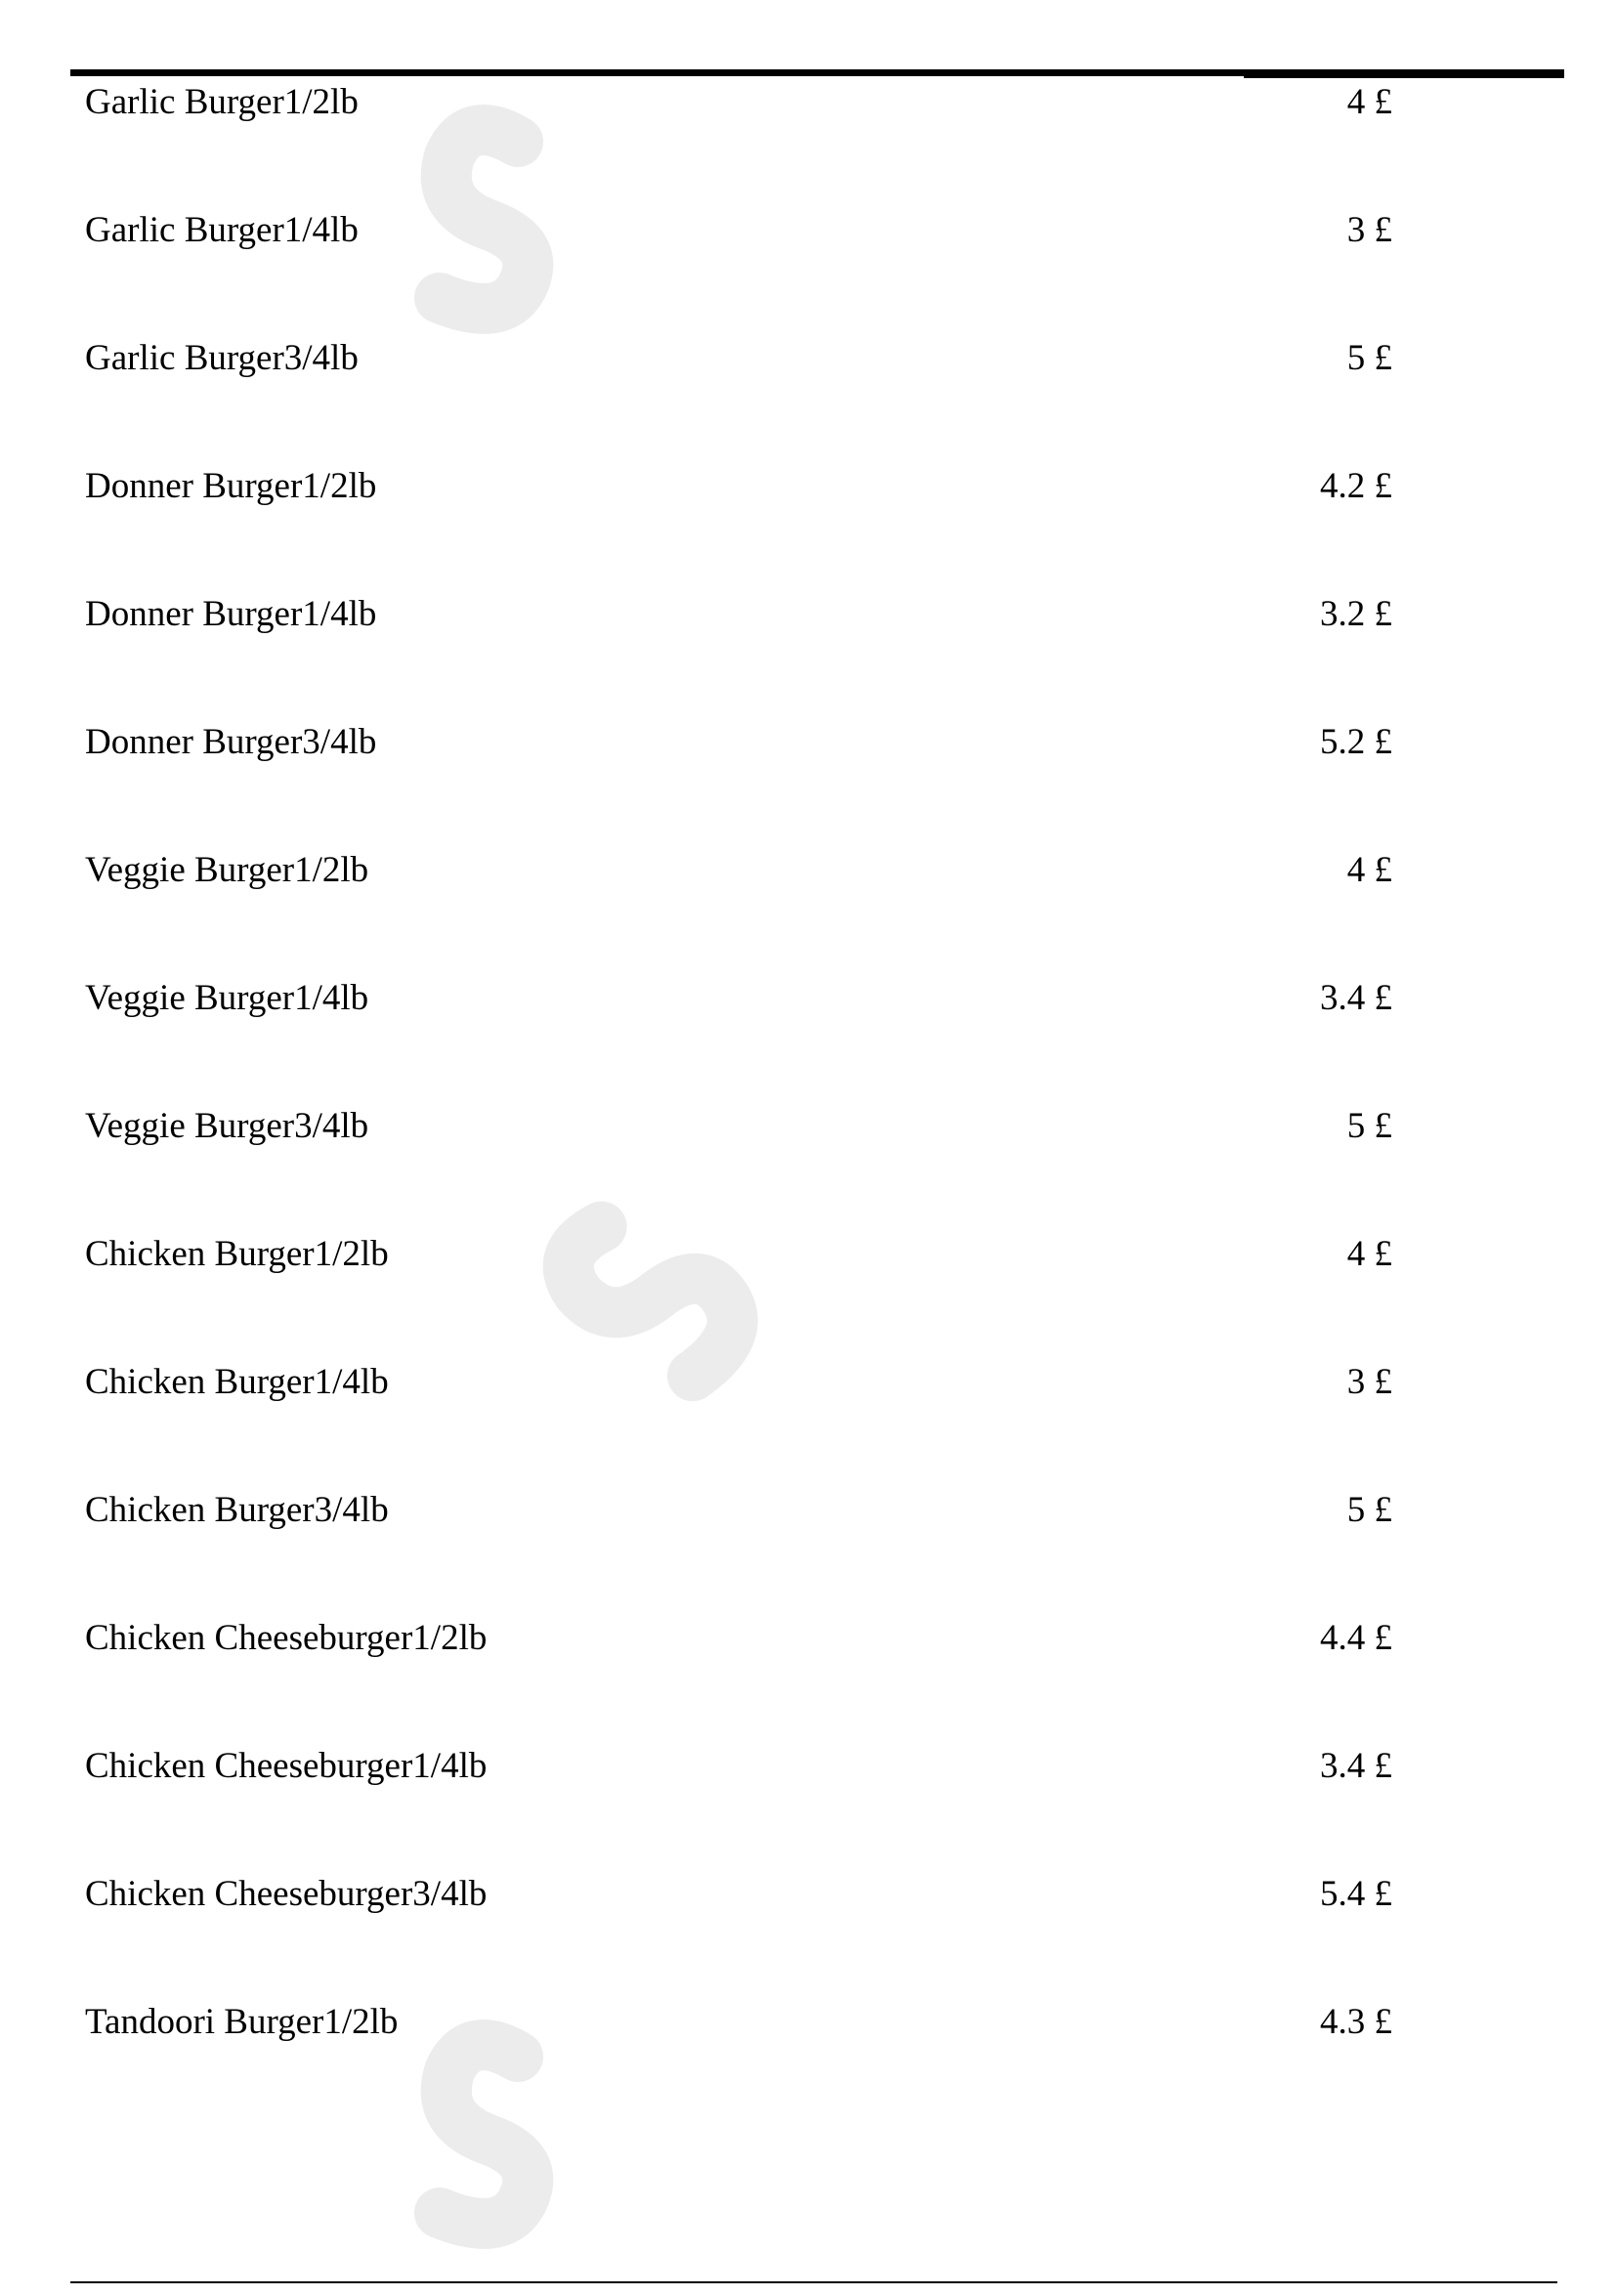 Image resolution: width=1616 pixels, height=2296 pixels. Describe the element at coordinates (738, 1122) in the screenshot. I see `menu-item: Veggie Burger3/4lb 5 £` at that location.